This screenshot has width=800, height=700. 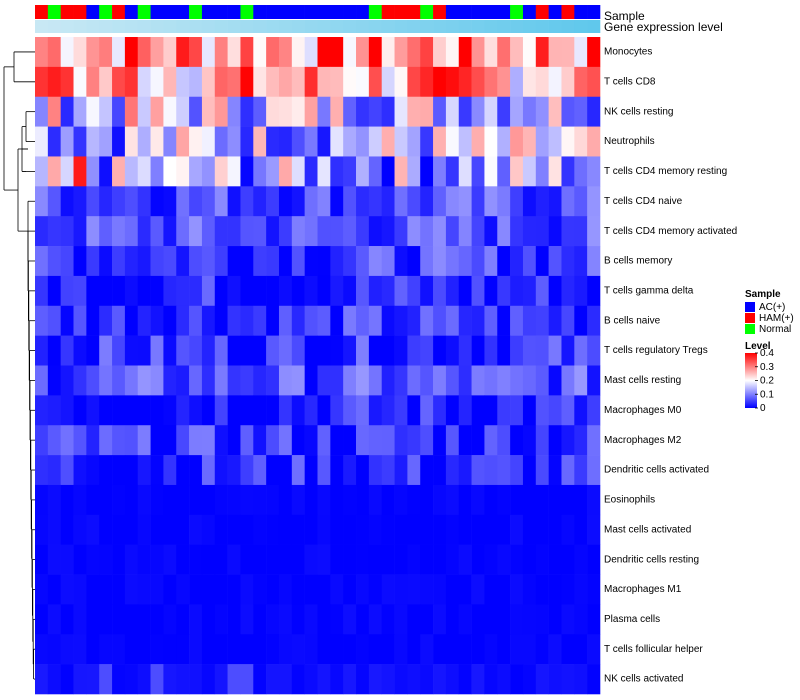 What do you see at coordinates (775, 329) in the screenshot?
I see `legend-sample-label: Normal` at bounding box center [775, 329].